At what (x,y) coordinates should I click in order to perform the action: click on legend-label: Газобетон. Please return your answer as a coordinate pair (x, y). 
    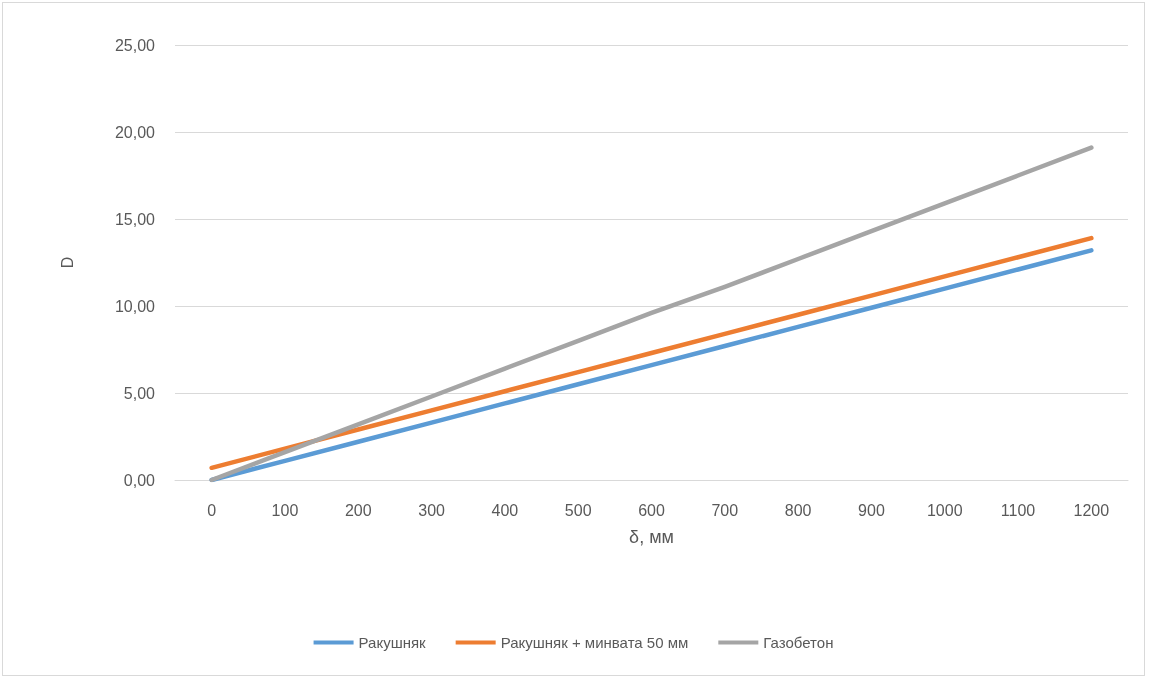
    Looking at the image, I should click on (798, 642).